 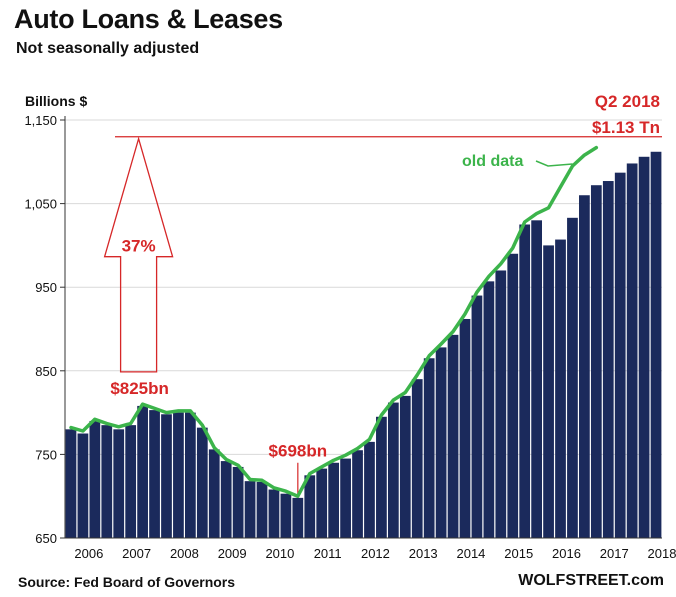 What do you see at coordinates (566, 553) in the screenshot?
I see `x-tick-label: 2016` at bounding box center [566, 553].